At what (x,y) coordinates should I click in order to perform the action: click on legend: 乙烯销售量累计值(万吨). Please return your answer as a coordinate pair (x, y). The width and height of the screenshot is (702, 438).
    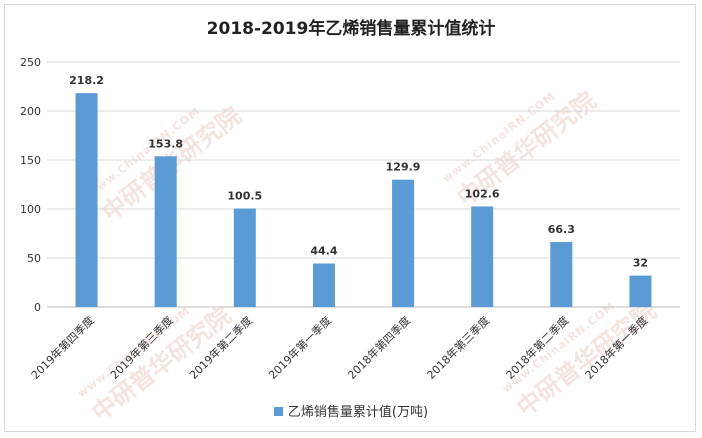
    Looking at the image, I should click on (351, 410).